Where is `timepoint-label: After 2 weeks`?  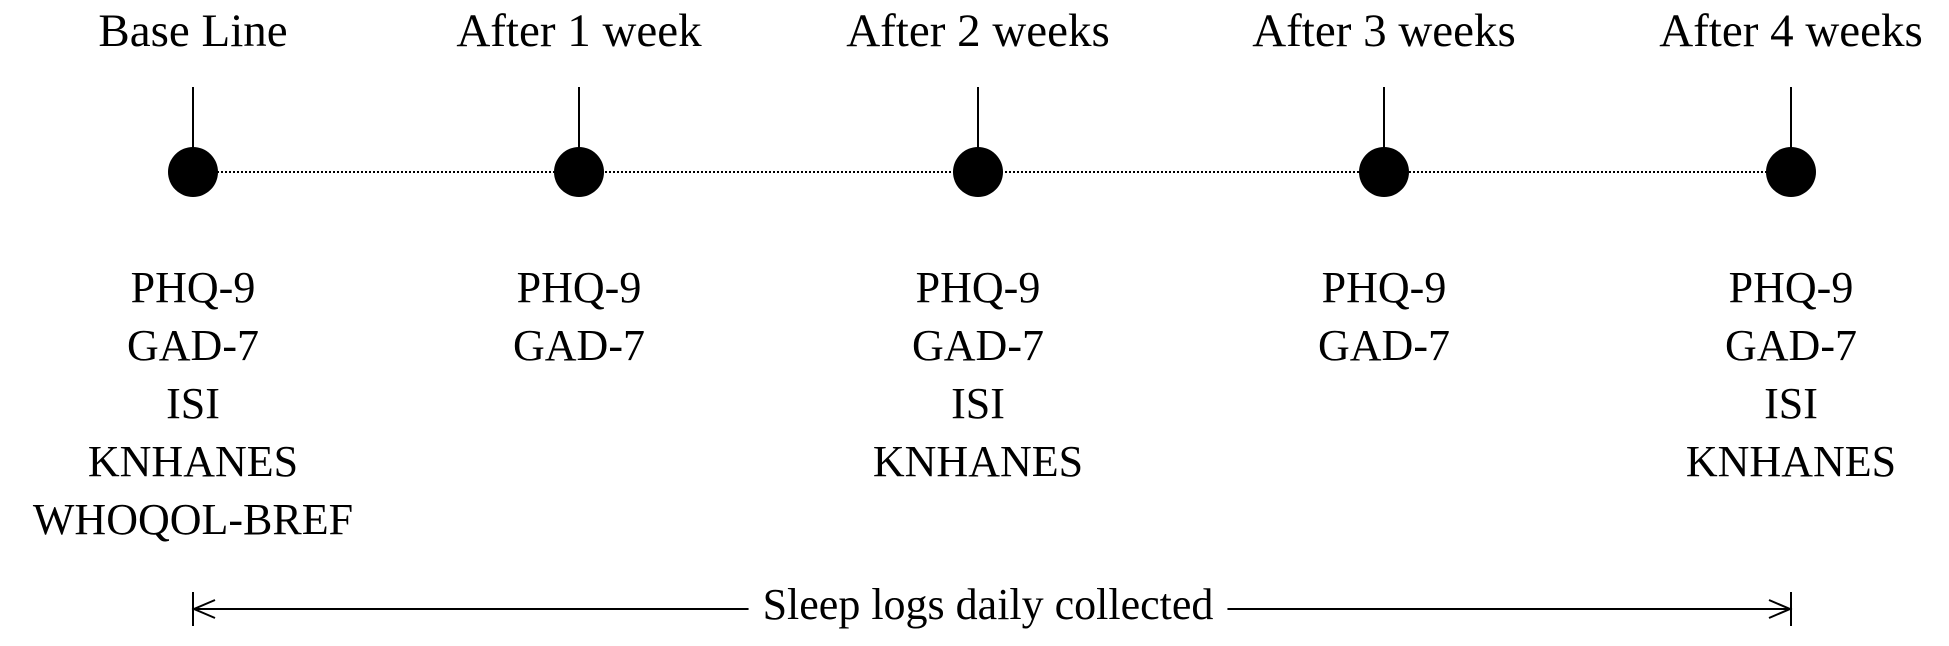 timepoint-label: After 2 weeks is located at coordinates (978, 31).